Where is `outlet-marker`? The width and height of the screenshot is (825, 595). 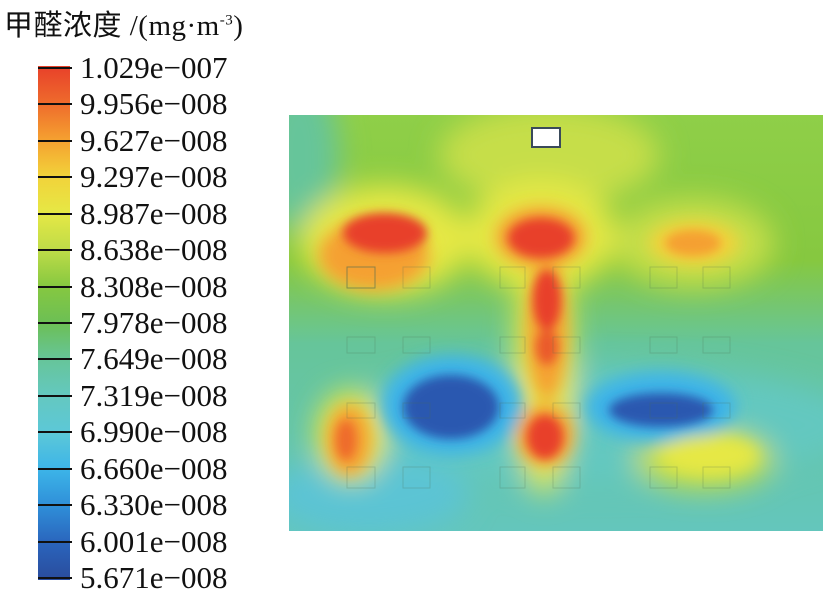 outlet-marker is located at coordinates (546, 137).